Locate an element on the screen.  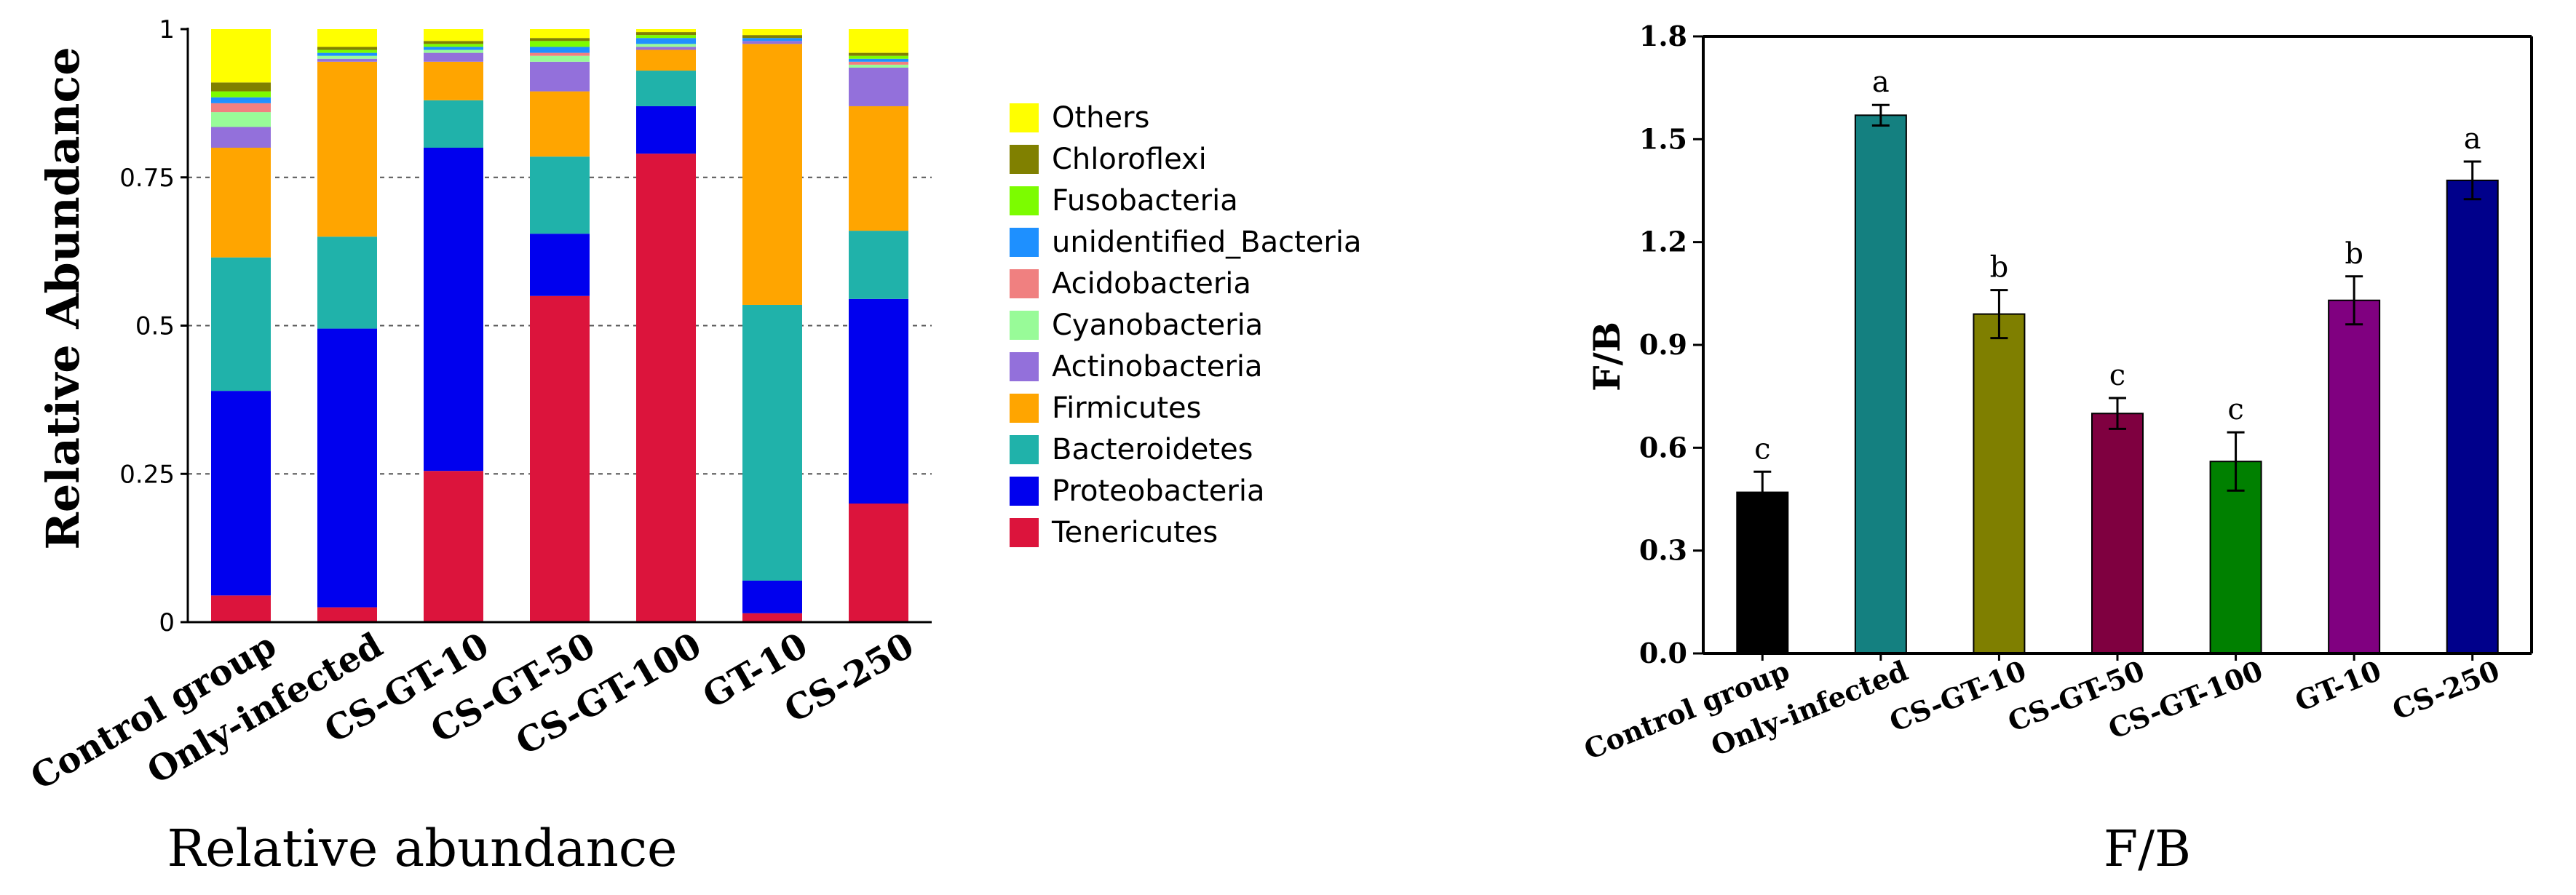
legend-label: Firmicutes is located at coordinates (1127, 408).